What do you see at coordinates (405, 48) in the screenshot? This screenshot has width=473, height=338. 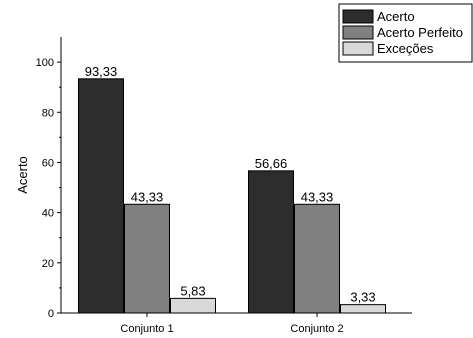 I see `legend-label-exce-es: Exceções` at bounding box center [405, 48].